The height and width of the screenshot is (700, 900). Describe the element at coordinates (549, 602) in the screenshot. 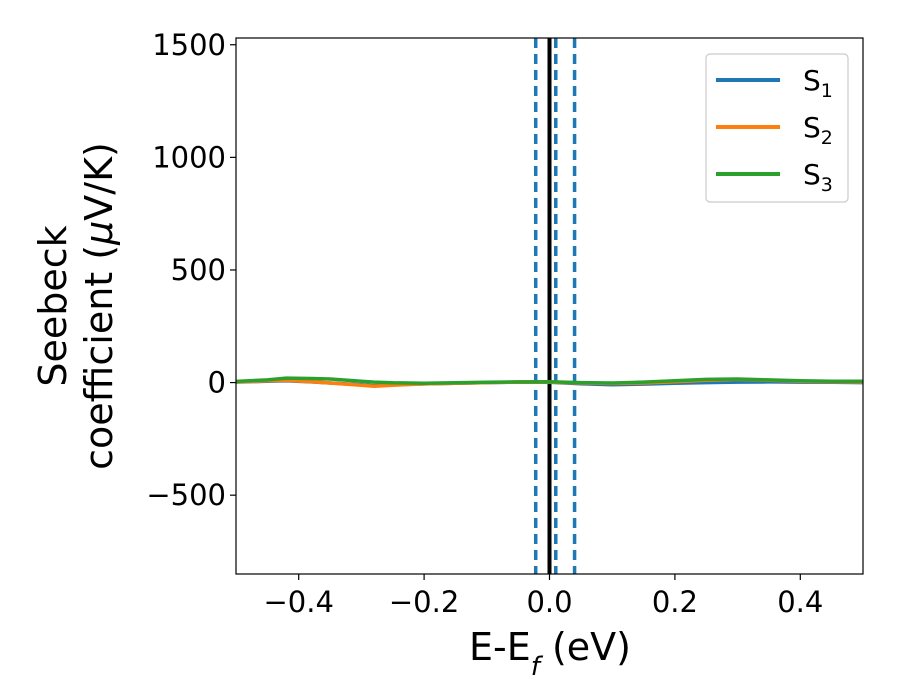

I see `x-tick-label: 0.0` at that location.